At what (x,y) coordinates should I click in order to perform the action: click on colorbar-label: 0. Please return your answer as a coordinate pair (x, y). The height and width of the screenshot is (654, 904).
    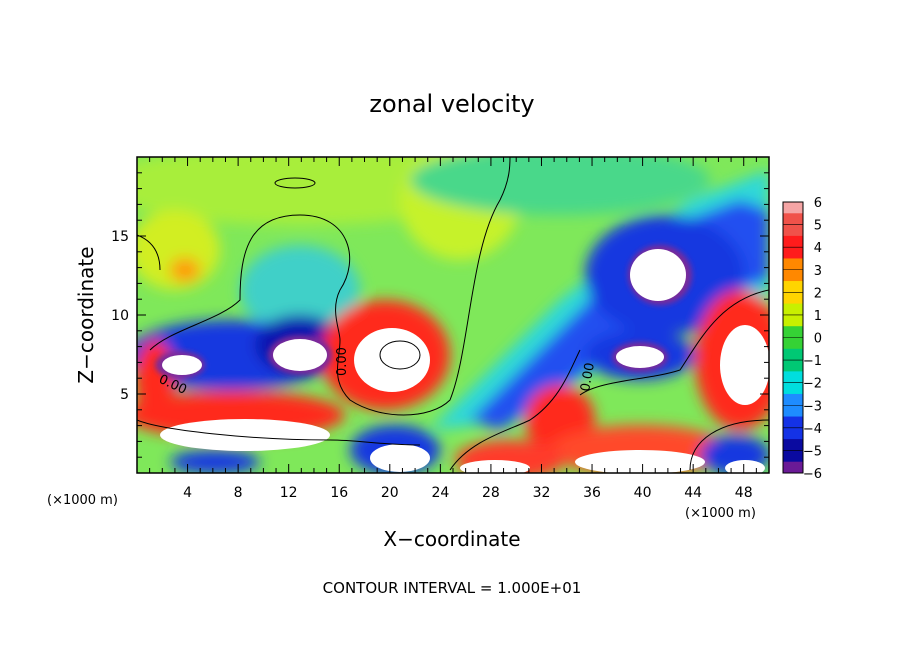
    Looking at the image, I should click on (818, 339).